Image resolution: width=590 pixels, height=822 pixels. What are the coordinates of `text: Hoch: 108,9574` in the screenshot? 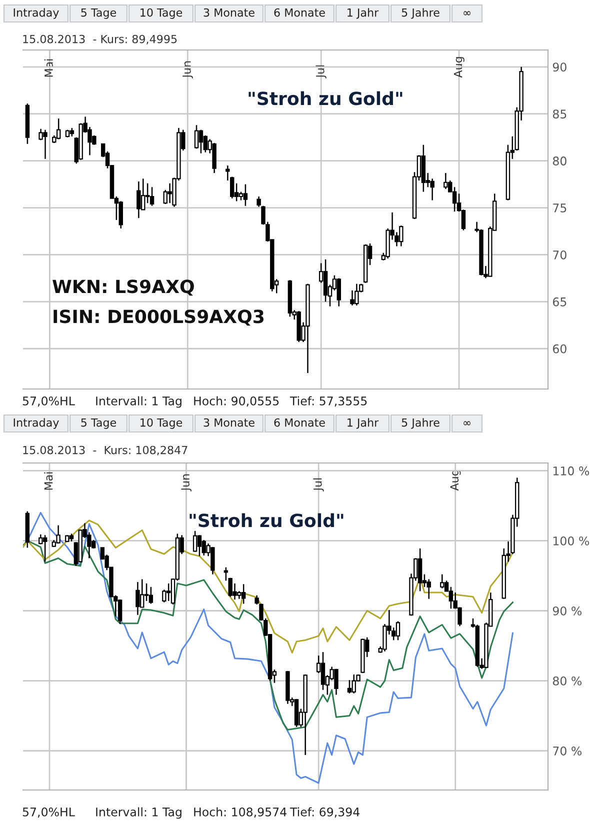 It's located at (240, 812).